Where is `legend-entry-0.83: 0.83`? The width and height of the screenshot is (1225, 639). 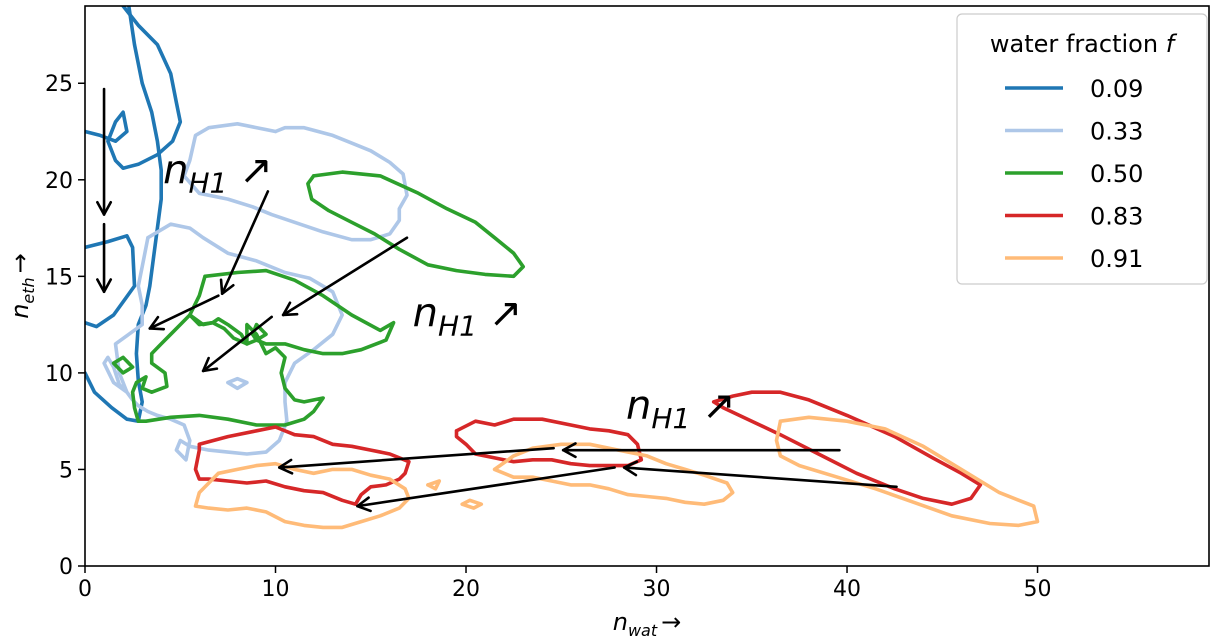
legend-entry-0.83: 0.83 is located at coordinates (1074, 217).